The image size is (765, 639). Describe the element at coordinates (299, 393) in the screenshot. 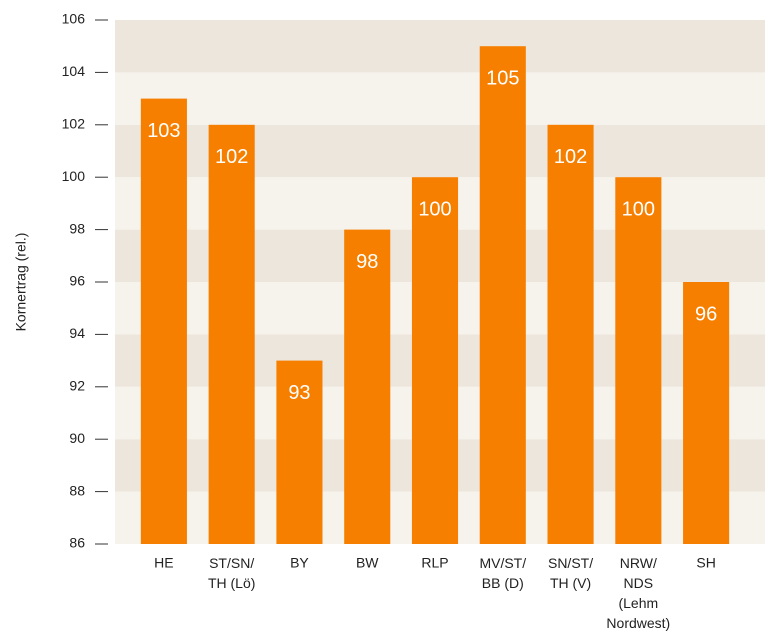

I see `value-label: 93` at that location.